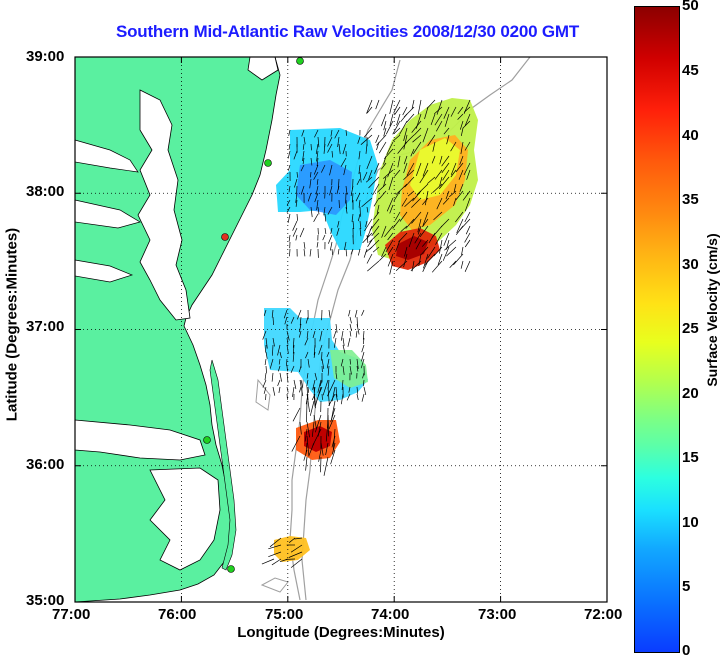 The width and height of the screenshot is (724, 659). I want to click on x-axis-label: Longitude (Degrees:Minutes), so click(341, 632).